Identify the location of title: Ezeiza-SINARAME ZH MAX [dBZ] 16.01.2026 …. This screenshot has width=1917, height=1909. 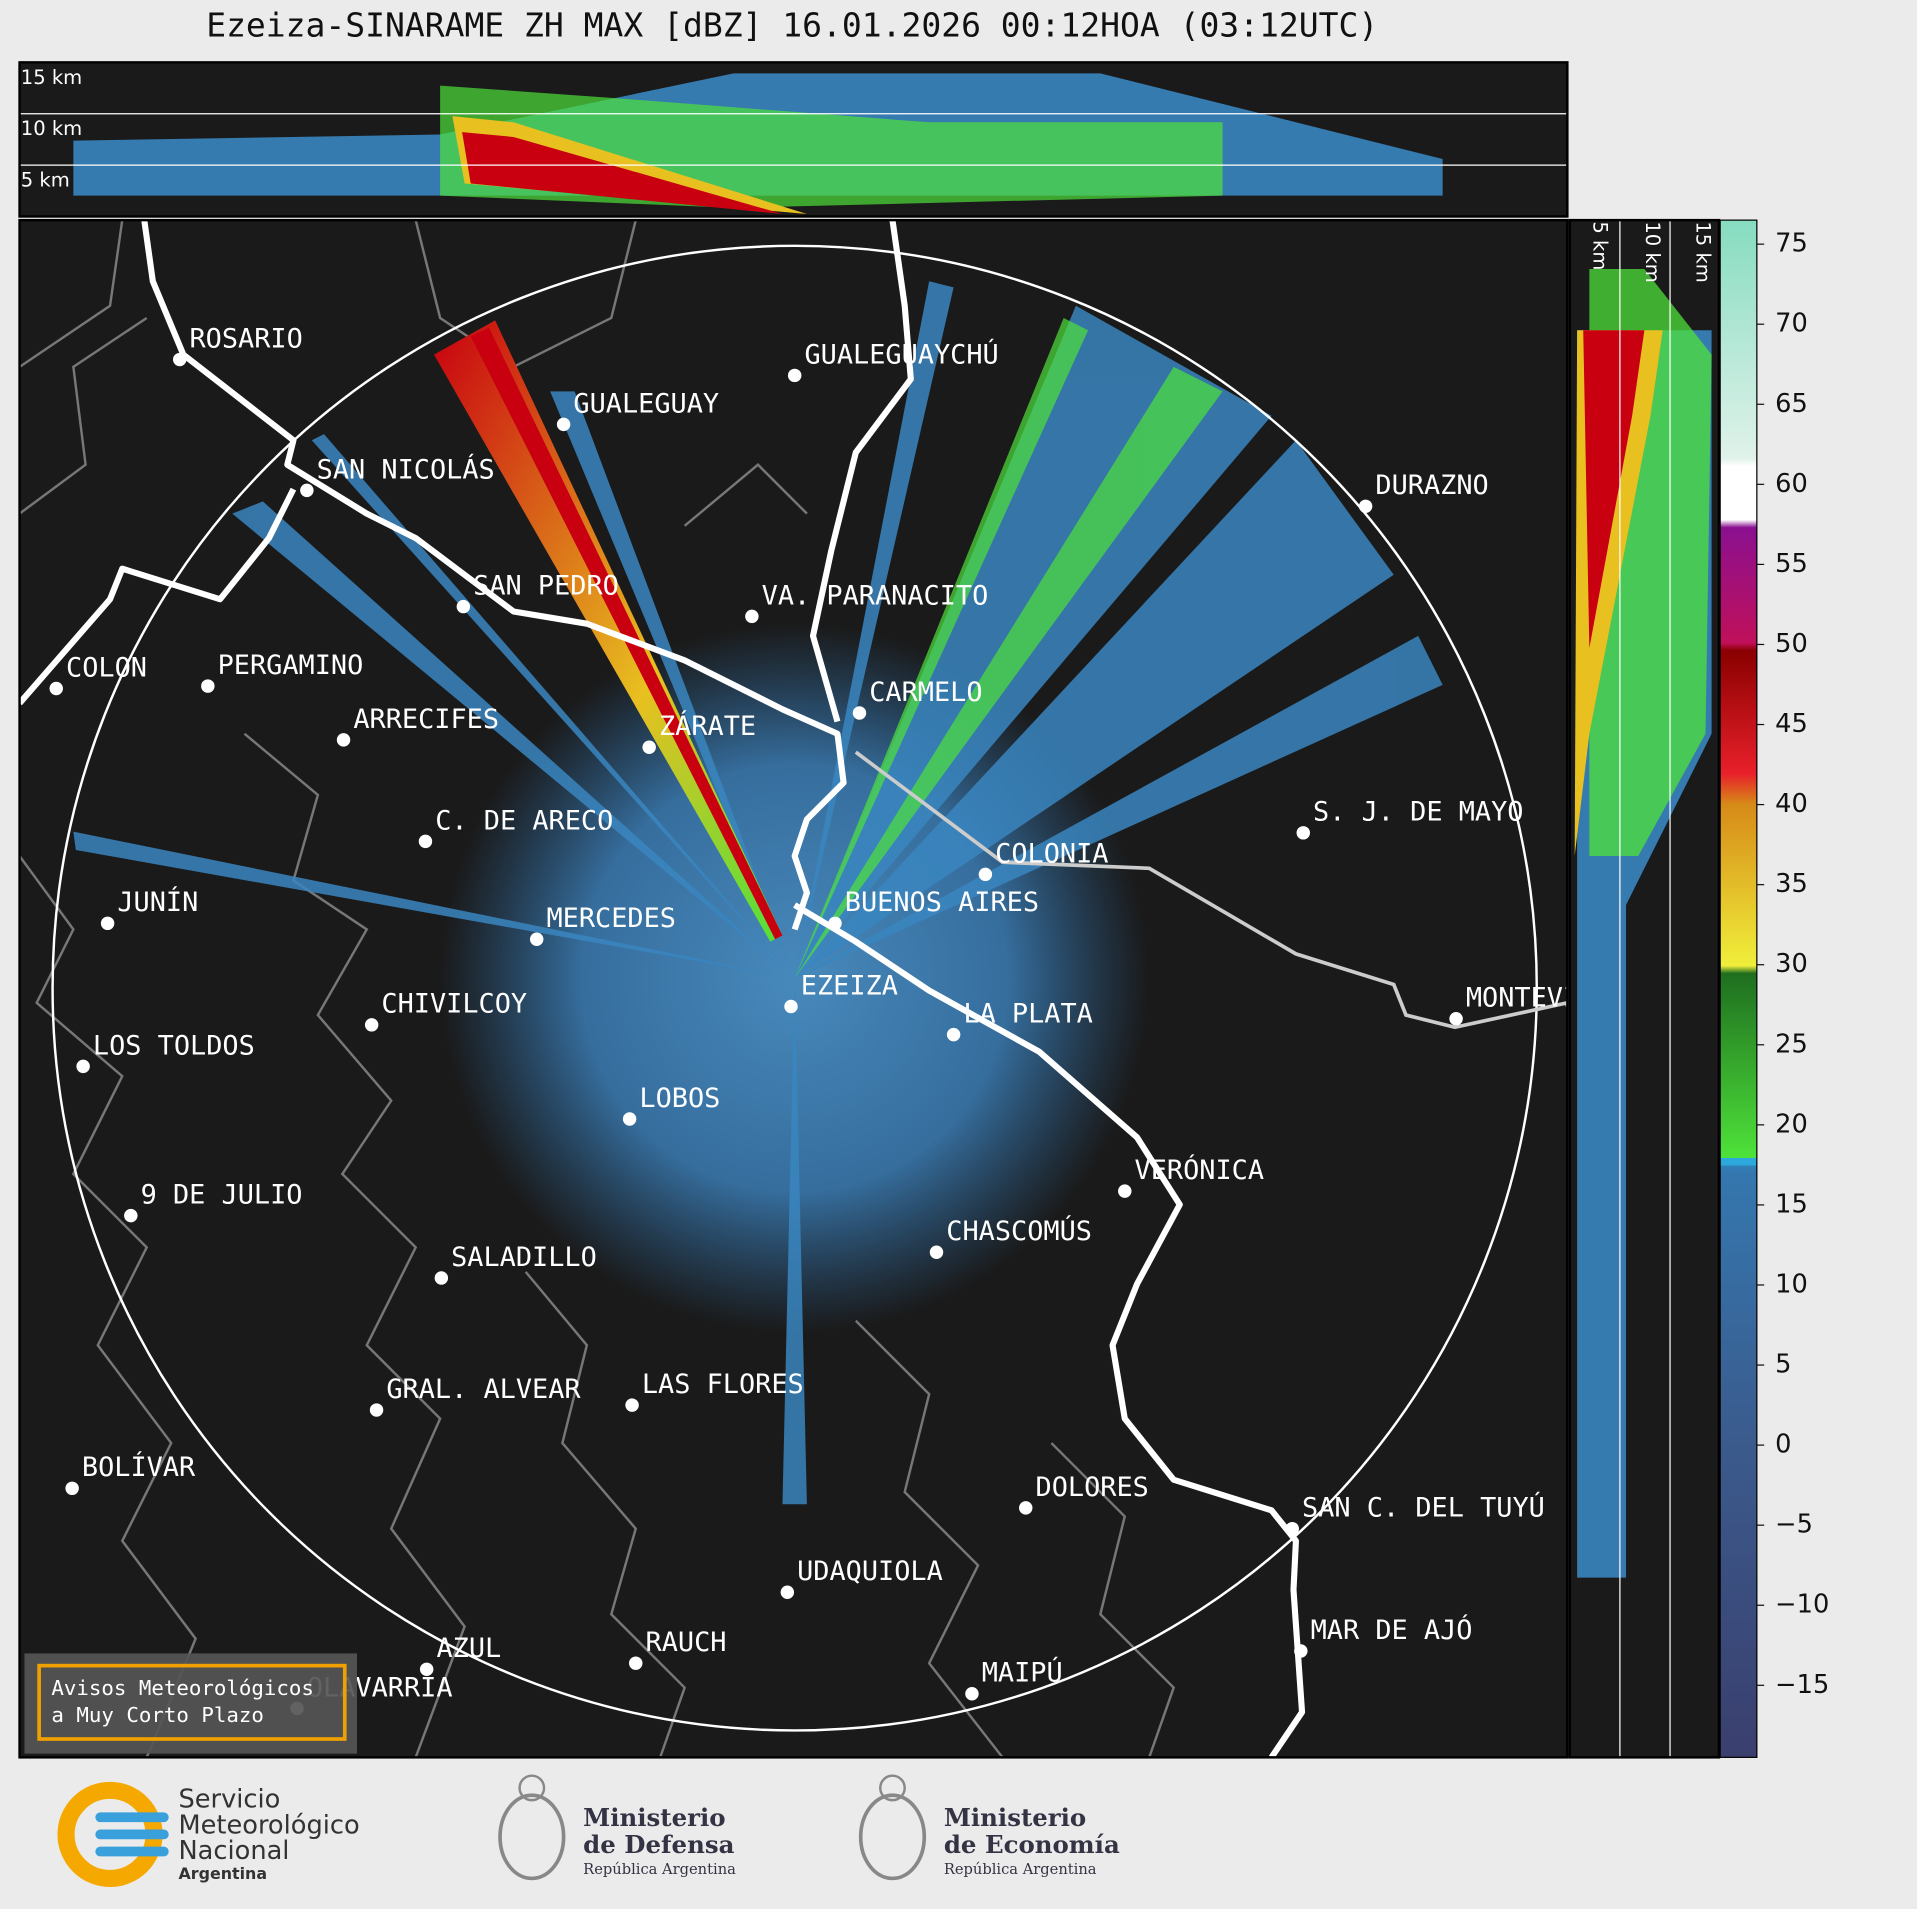
(792, 25).